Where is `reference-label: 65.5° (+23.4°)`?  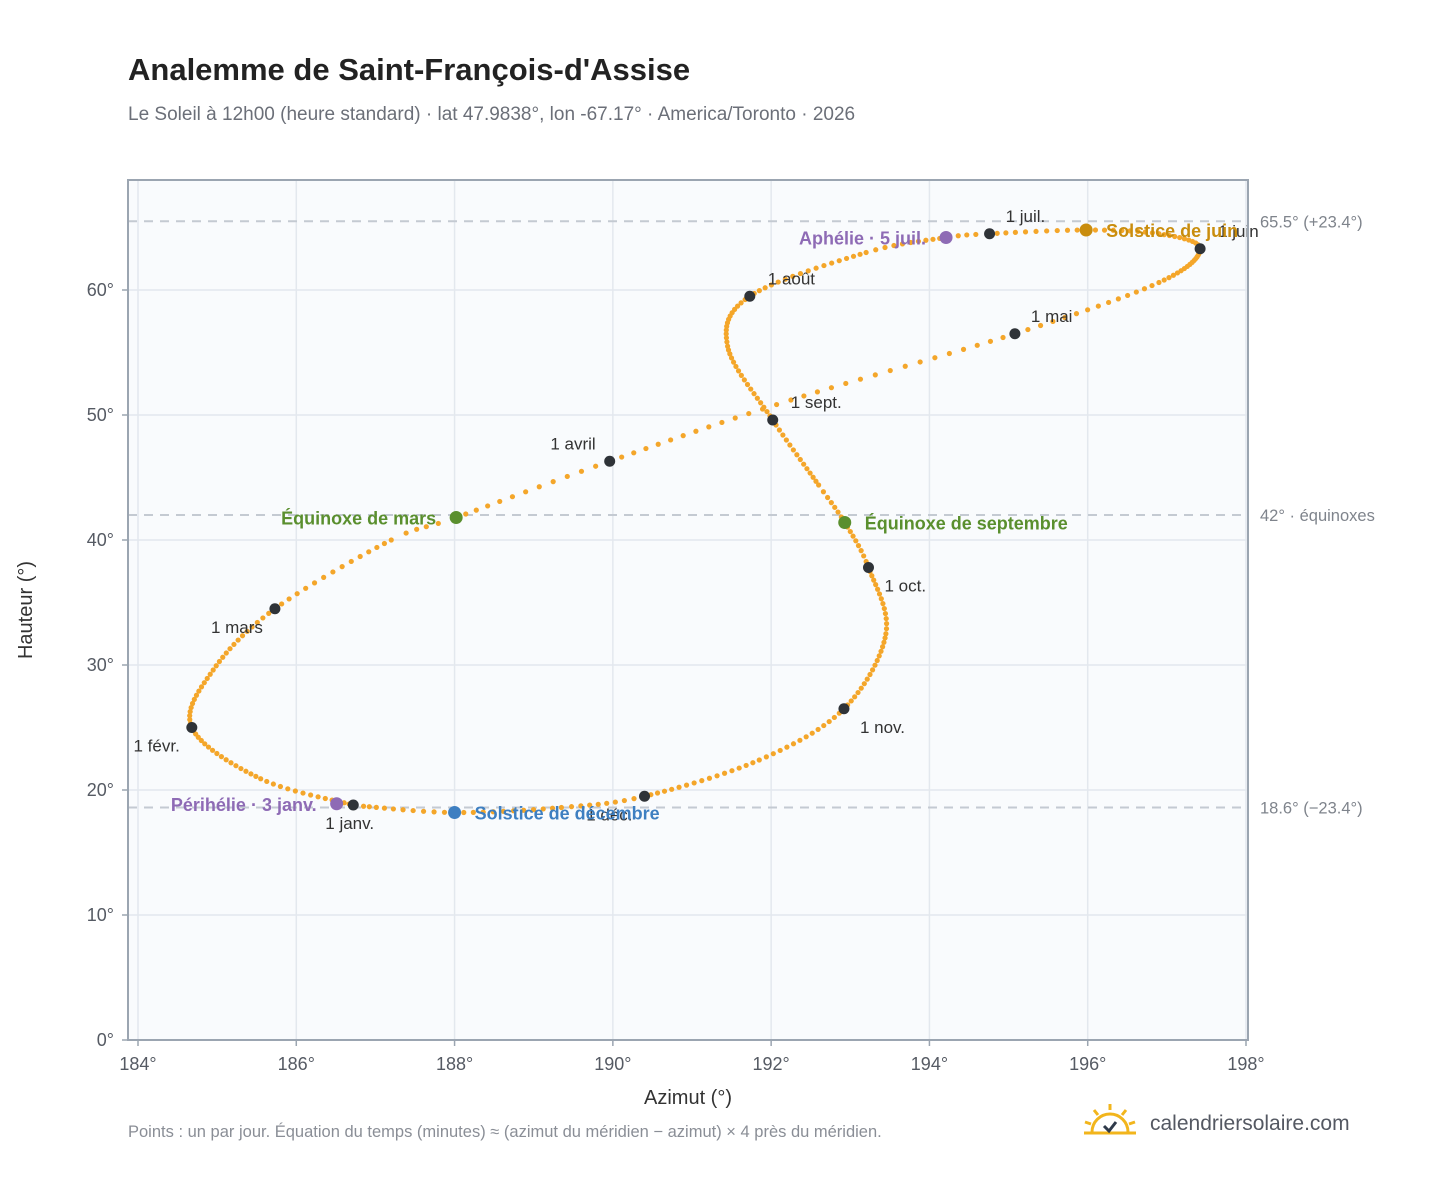 reference-label: 65.5° (+23.4°) is located at coordinates (1311, 222).